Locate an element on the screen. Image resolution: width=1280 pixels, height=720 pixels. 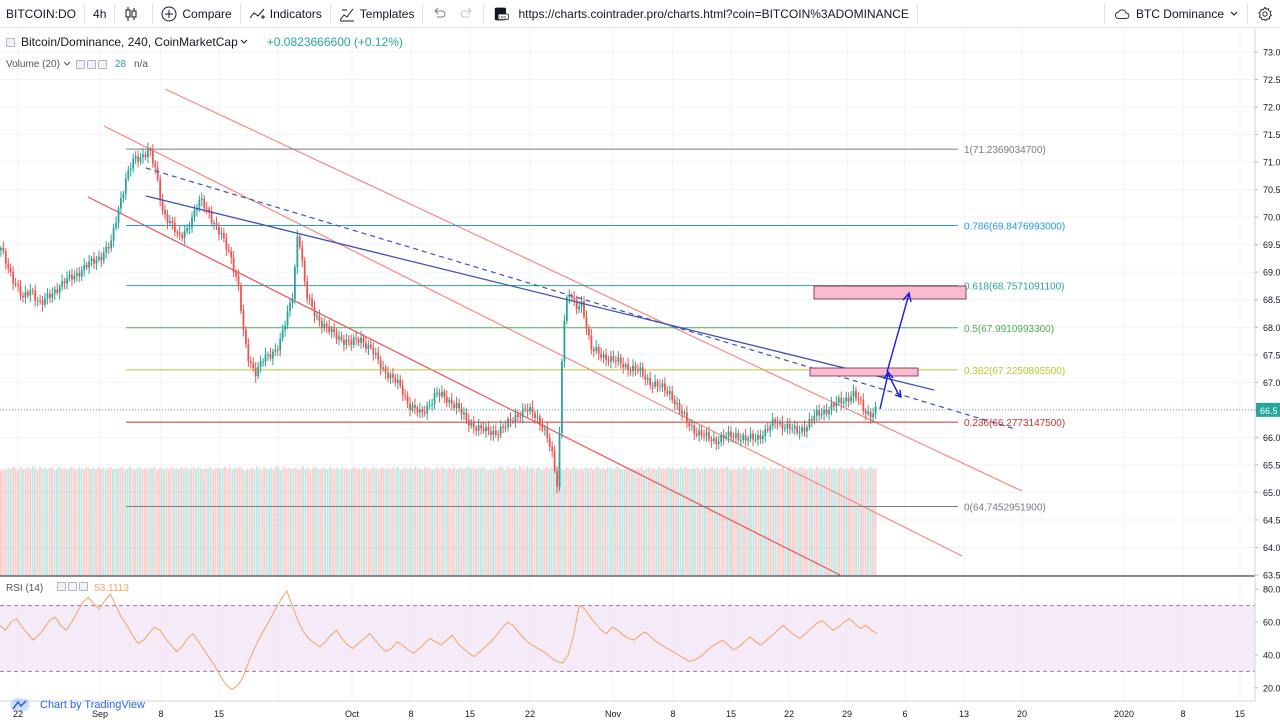
indicators-button: Indicators is located at coordinates (285, 14).